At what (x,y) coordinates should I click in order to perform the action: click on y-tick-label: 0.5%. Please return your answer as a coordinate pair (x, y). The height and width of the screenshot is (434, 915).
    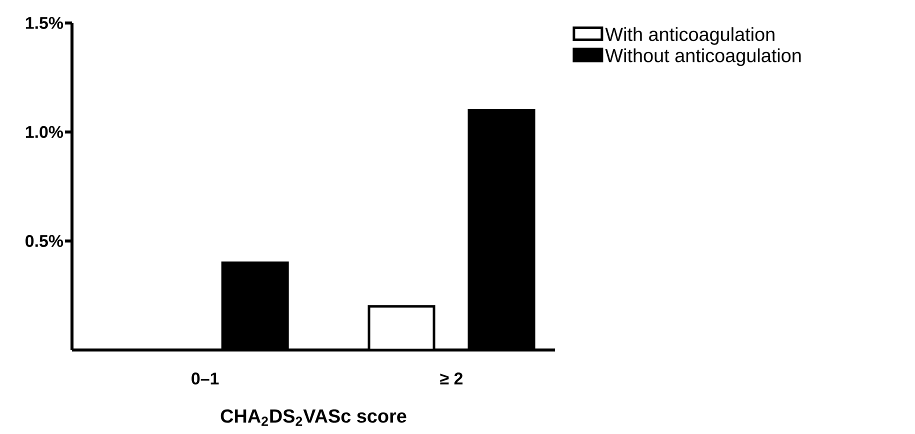
    Looking at the image, I should click on (45, 241).